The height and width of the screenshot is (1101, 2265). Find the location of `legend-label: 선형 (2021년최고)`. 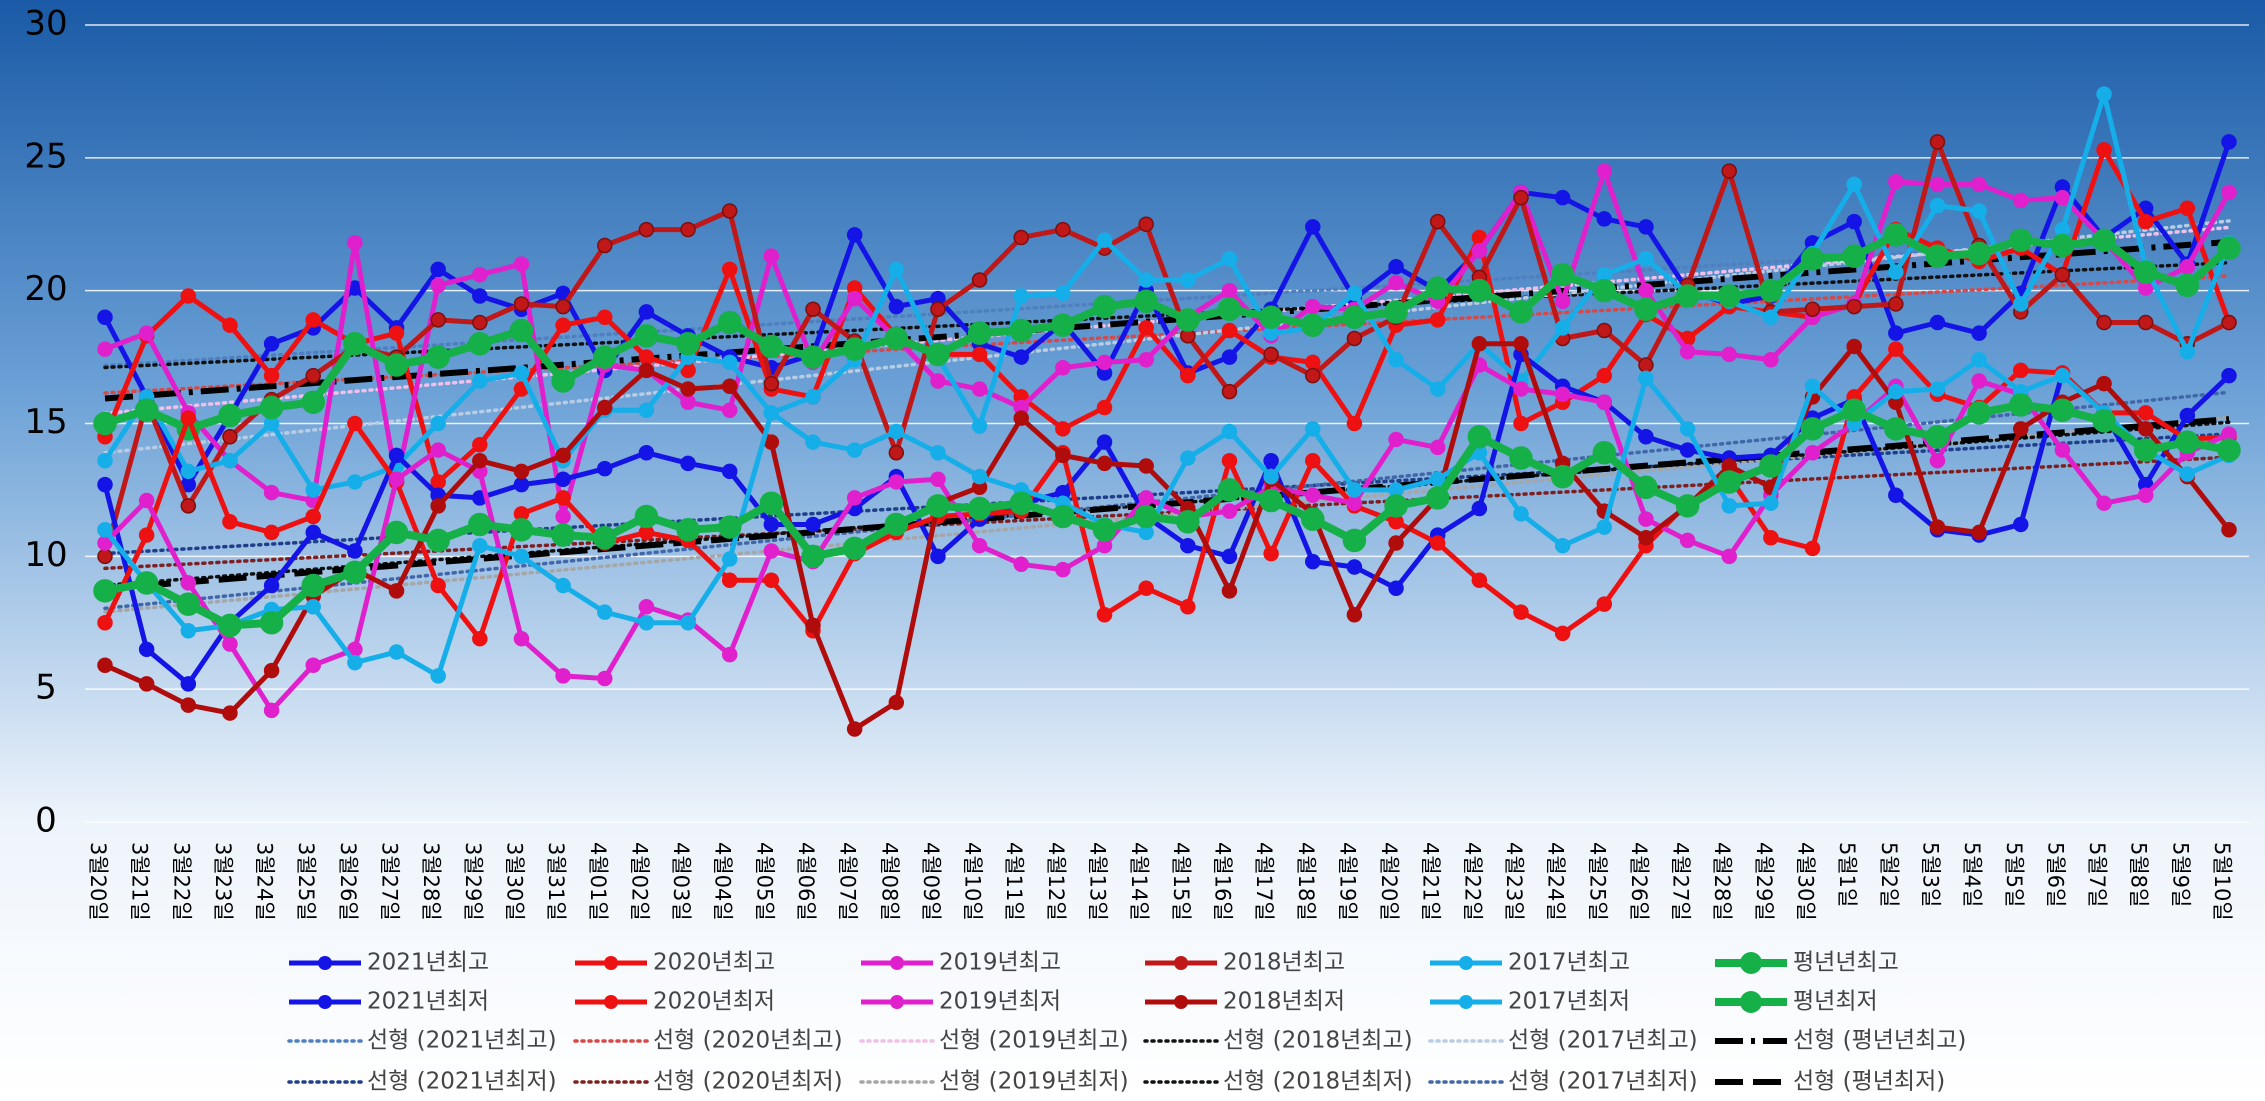

legend-label: 선형 (2021년최고) is located at coordinates (462, 1041).